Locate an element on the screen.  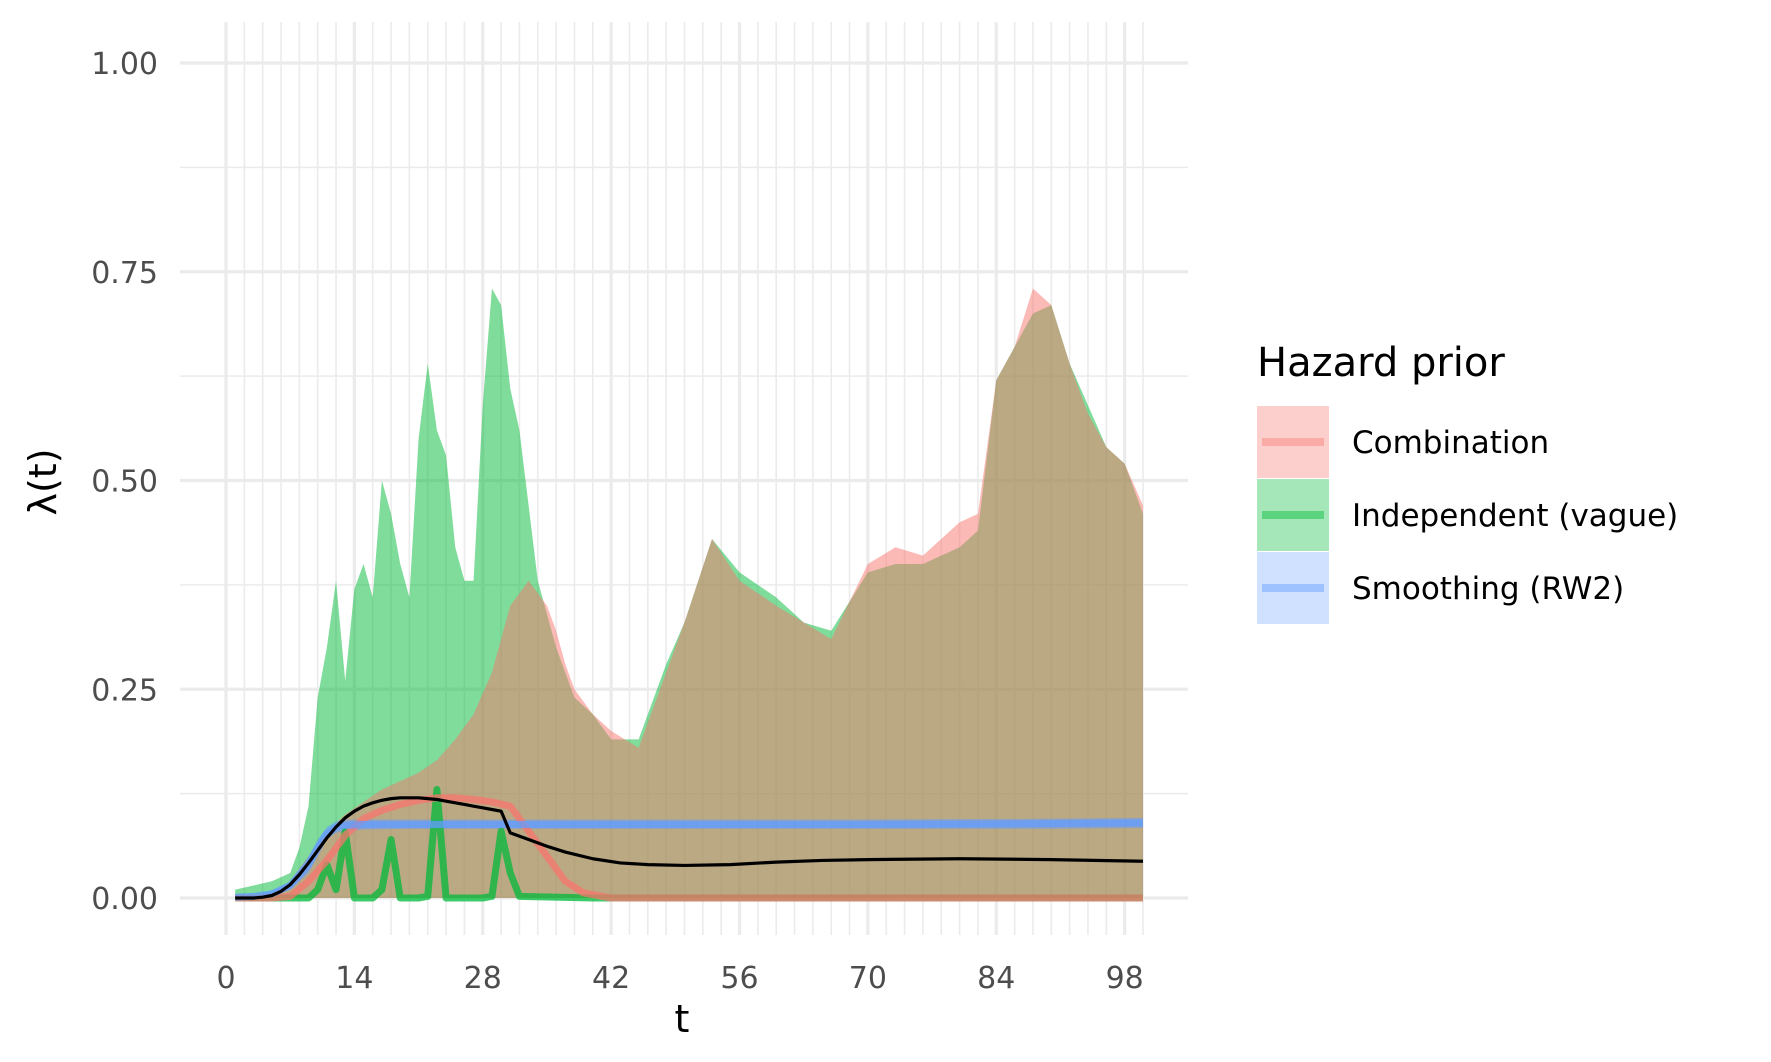
mean-line-independent-vague is located at coordinates (689, 843).